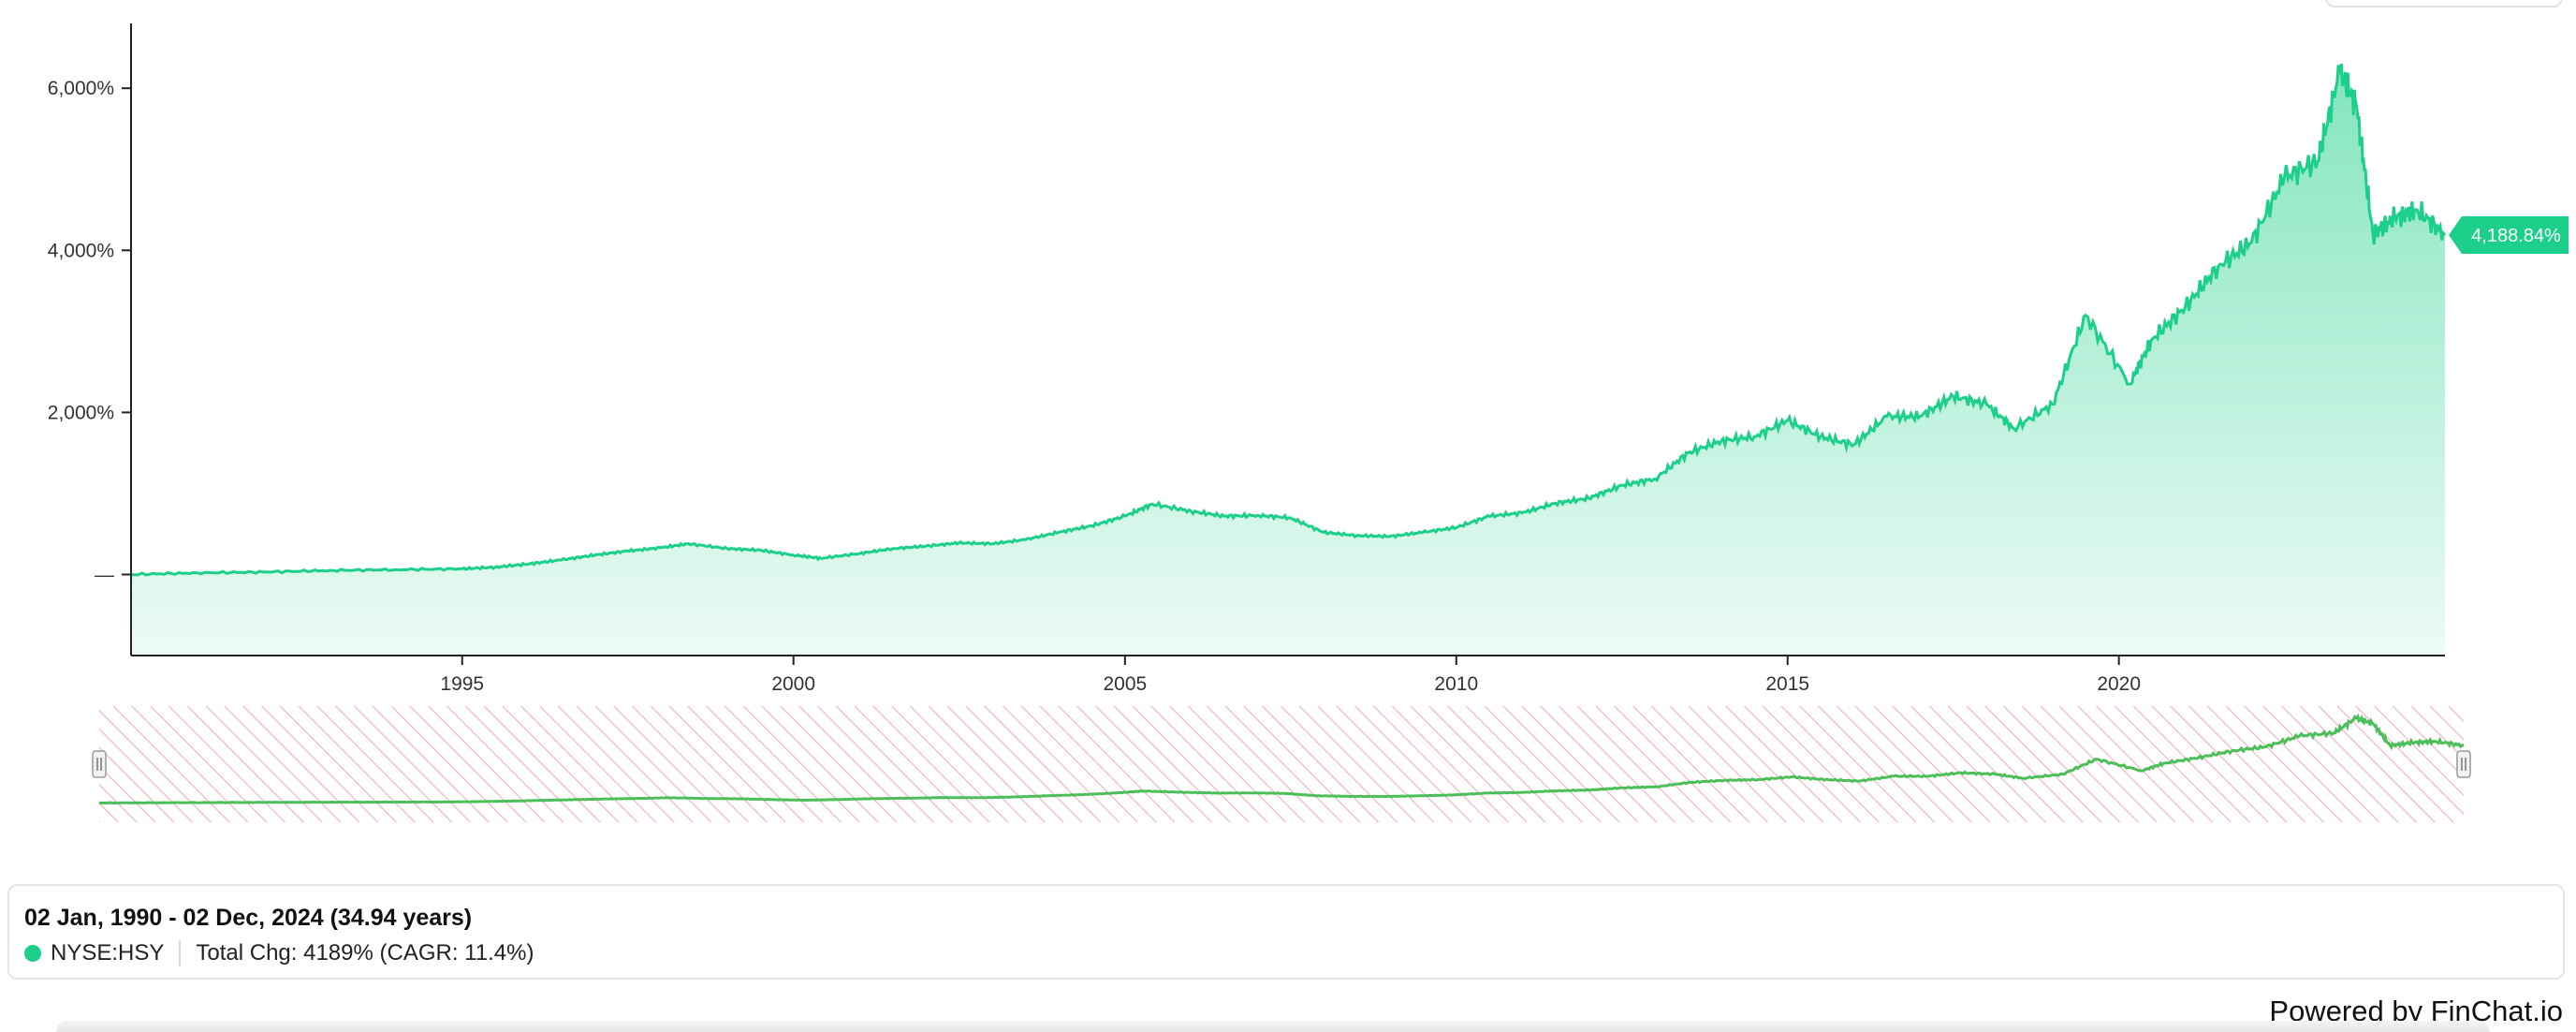 The image size is (2576, 1032). I want to click on total-change-text: Total Chg: 4189% (CAGR: 11.4%), so click(365, 953).